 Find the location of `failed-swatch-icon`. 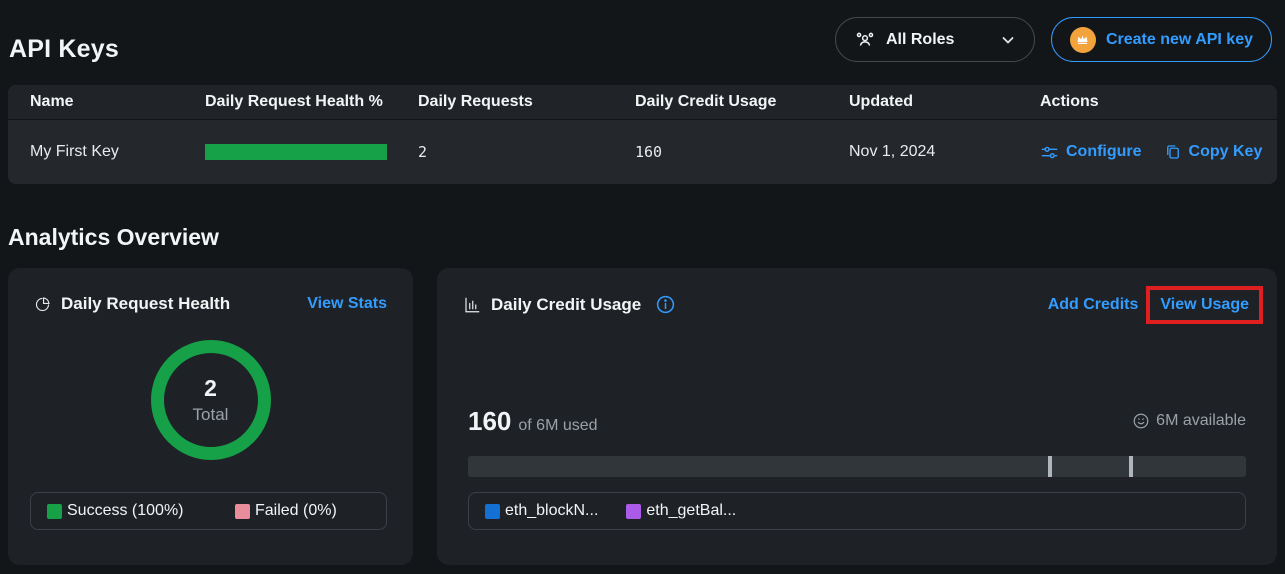

failed-swatch-icon is located at coordinates (242, 511).